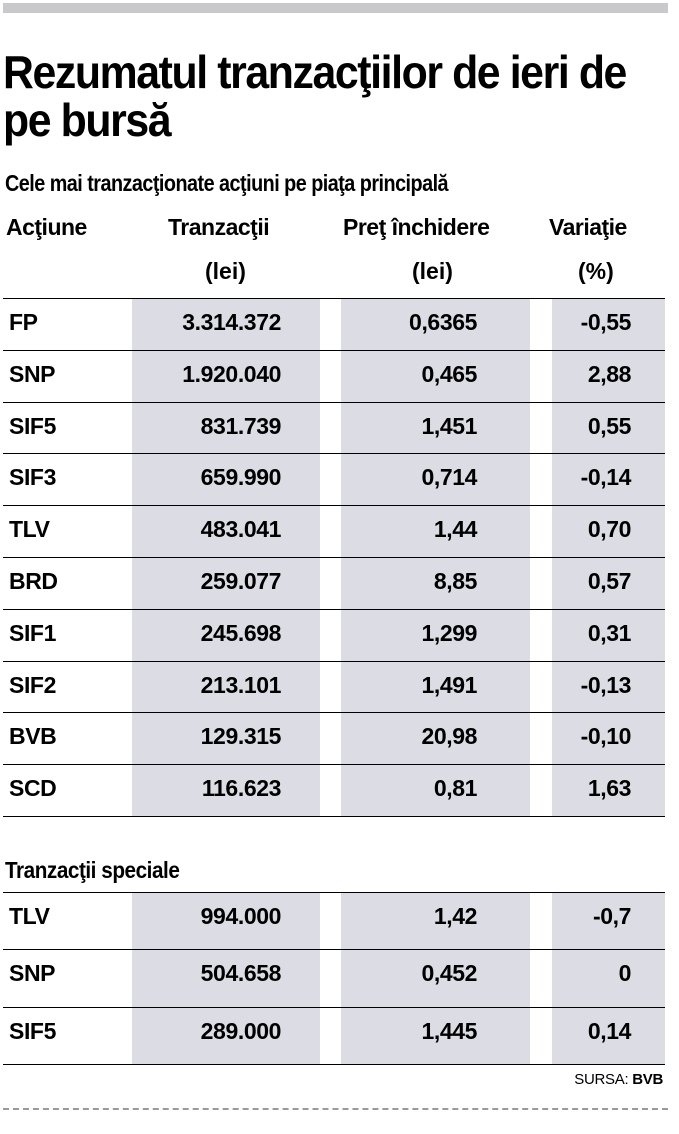 This screenshot has height=1134, width=679. Describe the element at coordinates (32, 973) in the screenshot. I see `special-cell-name: SNP` at that location.